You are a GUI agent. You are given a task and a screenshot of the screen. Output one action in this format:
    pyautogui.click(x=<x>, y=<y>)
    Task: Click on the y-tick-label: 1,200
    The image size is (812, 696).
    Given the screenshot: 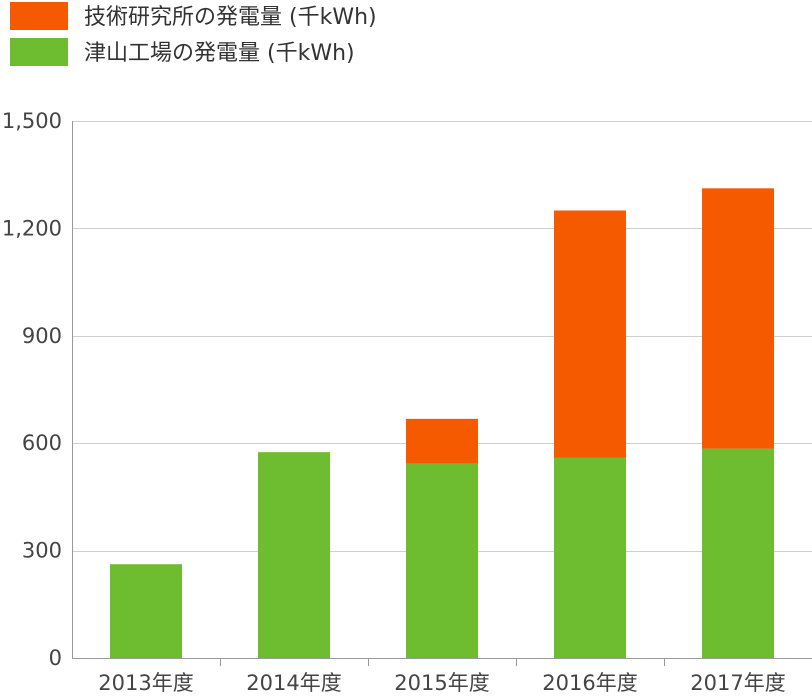 What is the action you would take?
    pyautogui.click(x=32, y=228)
    